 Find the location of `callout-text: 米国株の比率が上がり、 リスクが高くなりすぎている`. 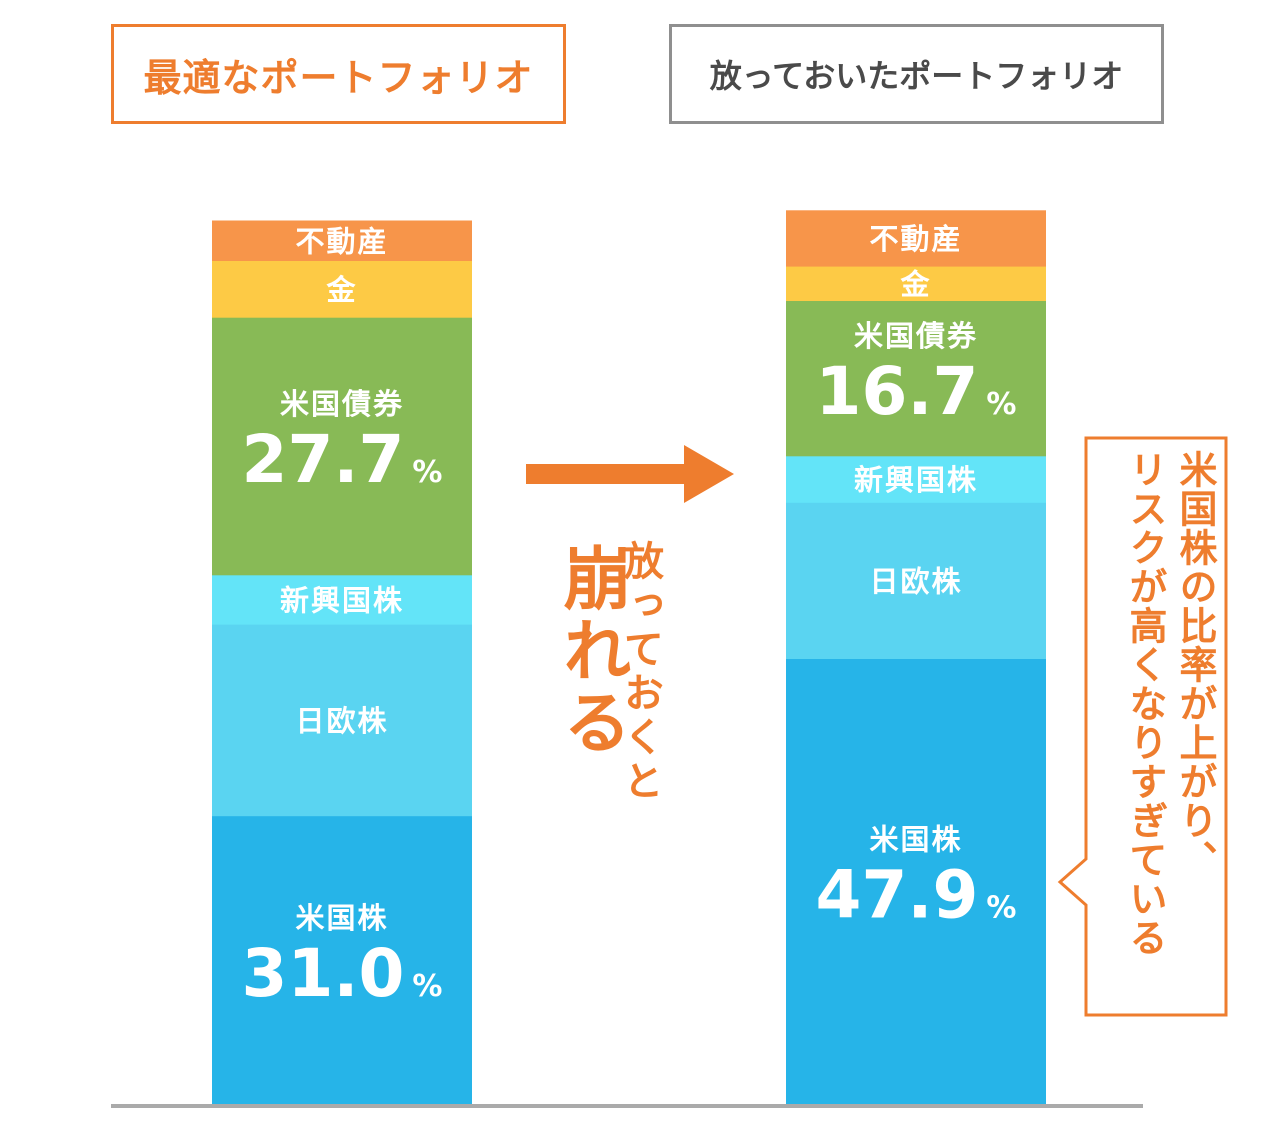

callout-text: 米国株の比率が上がり、 リスクが高くなりすぎている is located at coordinates (1163, 730).